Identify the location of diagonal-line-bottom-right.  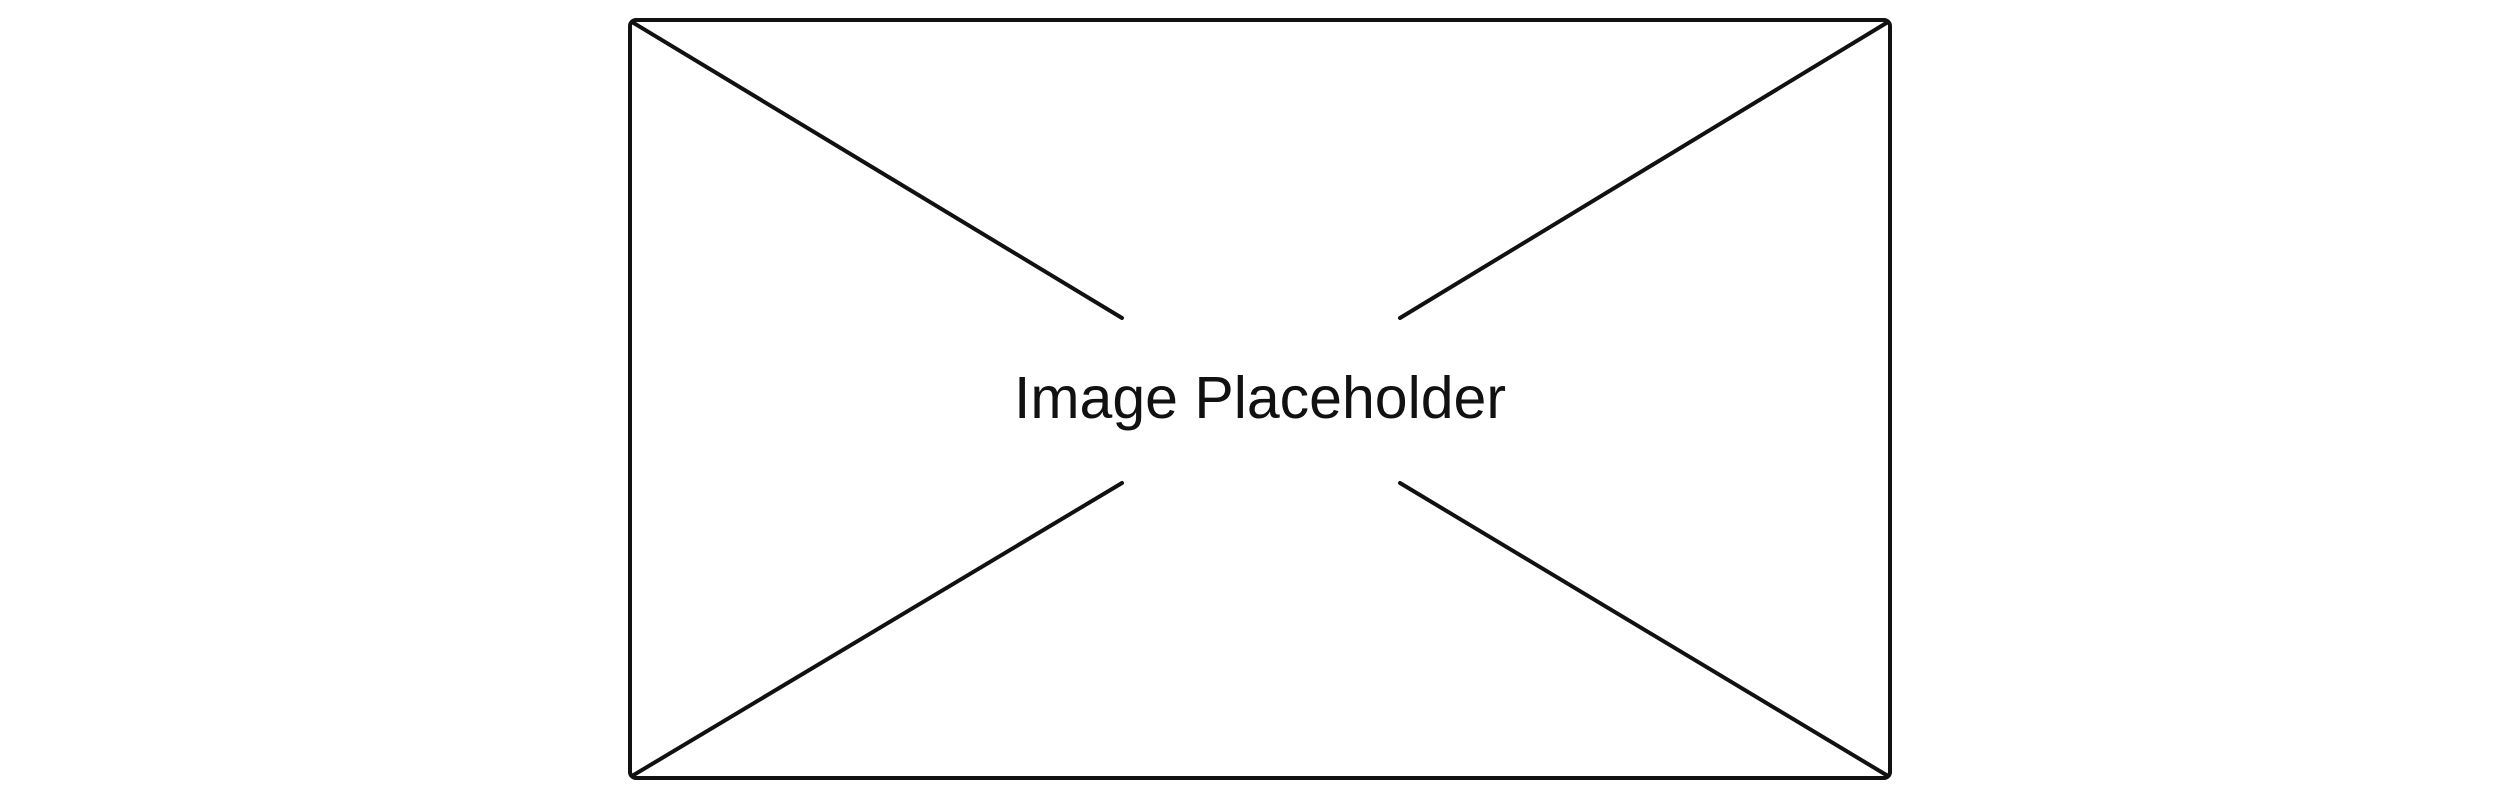
(1644, 629).